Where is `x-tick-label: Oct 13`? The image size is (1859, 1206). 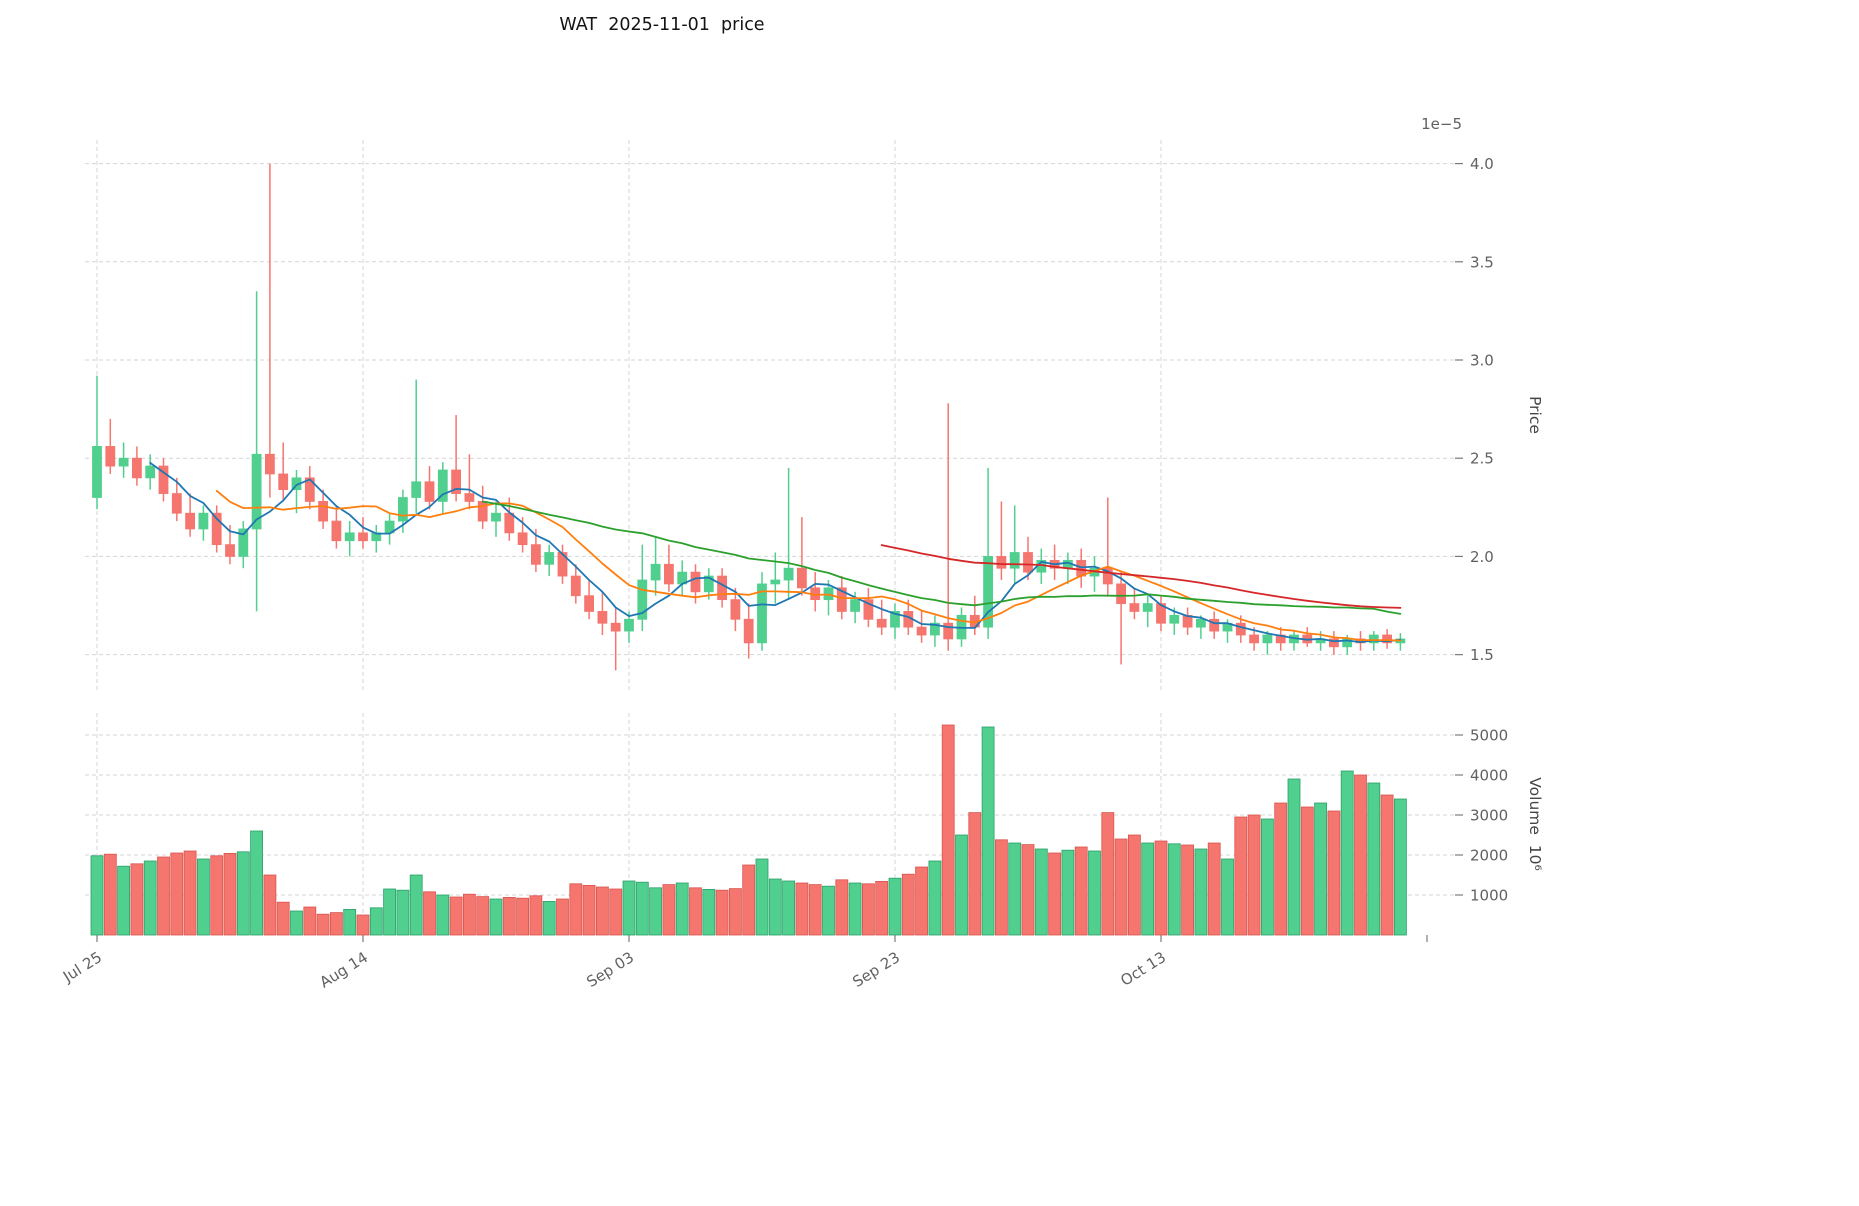 x-tick-label: Oct 13 is located at coordinates (1143, 969).